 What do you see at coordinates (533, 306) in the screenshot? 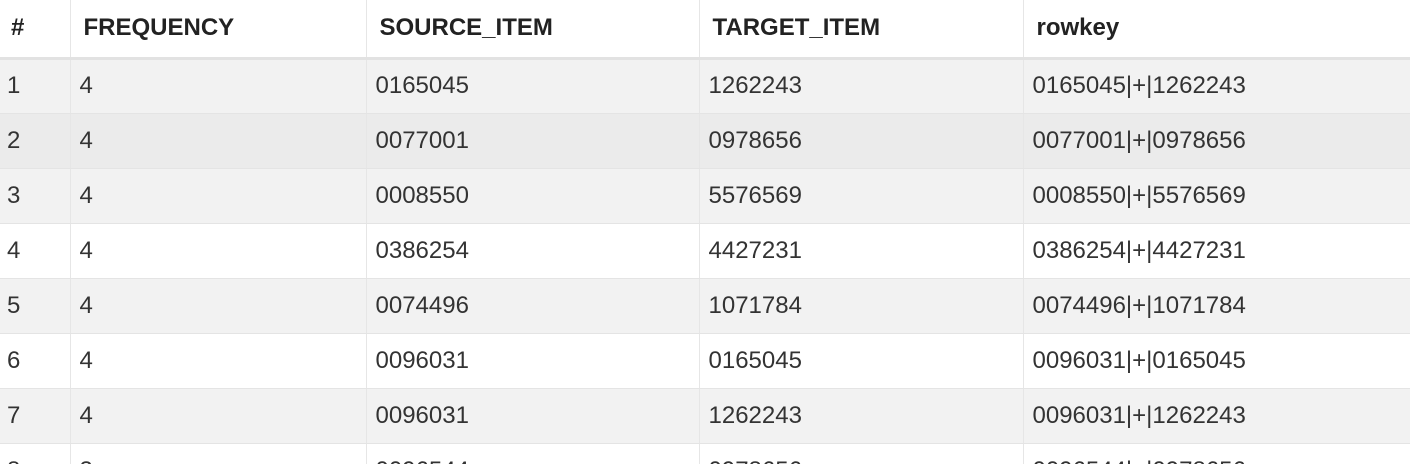
I see `cell-source-item: 0074496` at bounding box center [533, 306].